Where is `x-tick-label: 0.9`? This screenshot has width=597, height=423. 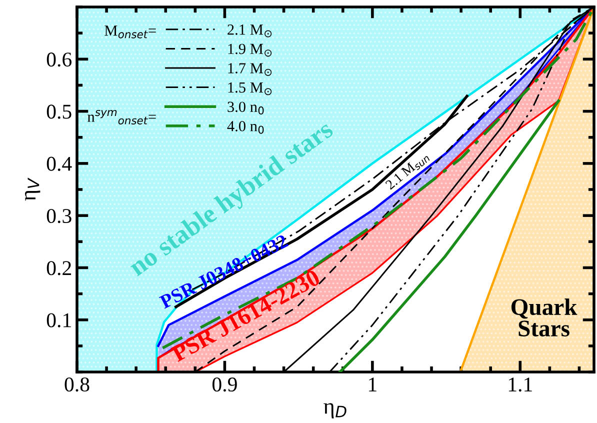 x-tick-label: 0.9 is located at coordinates (224, 384).